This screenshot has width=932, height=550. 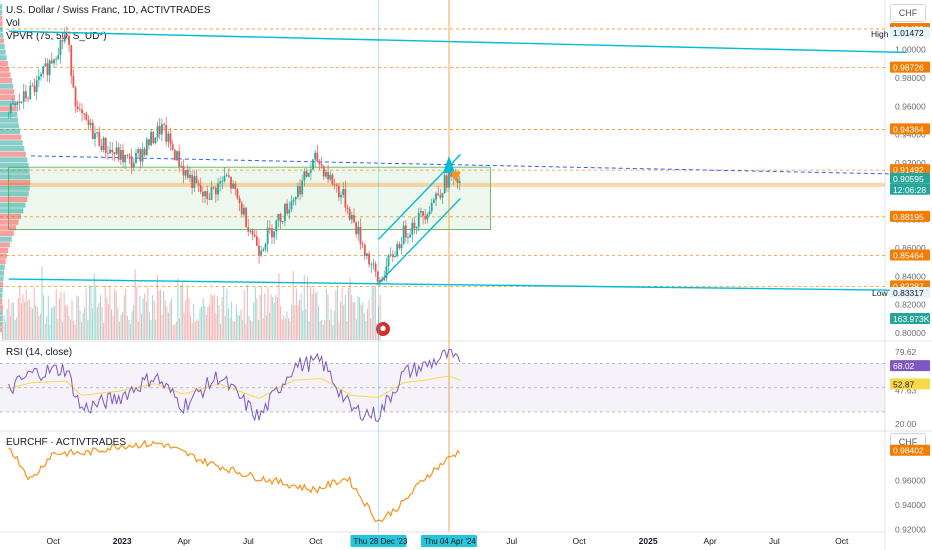 What do you see at coordinates (910, 505) in the screenshot?
I see `eurchf-tick-label: 0.94000` at bounding box center [910, 505].